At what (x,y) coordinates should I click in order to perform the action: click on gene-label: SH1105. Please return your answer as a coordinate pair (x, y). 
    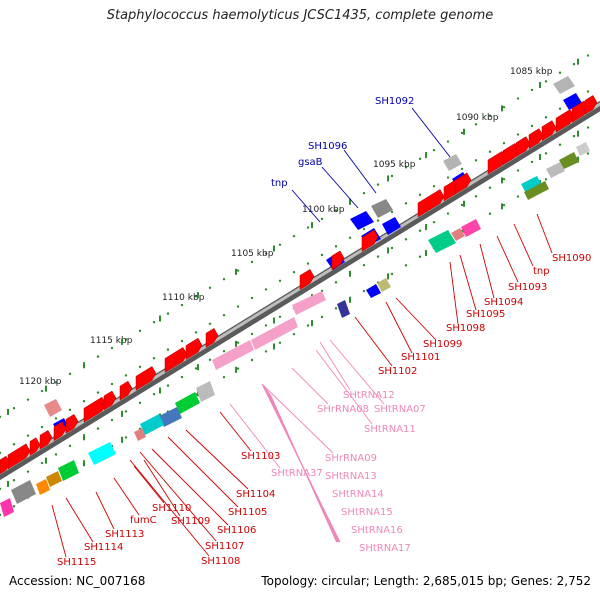
    Looking at the image, I should click on (247, 512).